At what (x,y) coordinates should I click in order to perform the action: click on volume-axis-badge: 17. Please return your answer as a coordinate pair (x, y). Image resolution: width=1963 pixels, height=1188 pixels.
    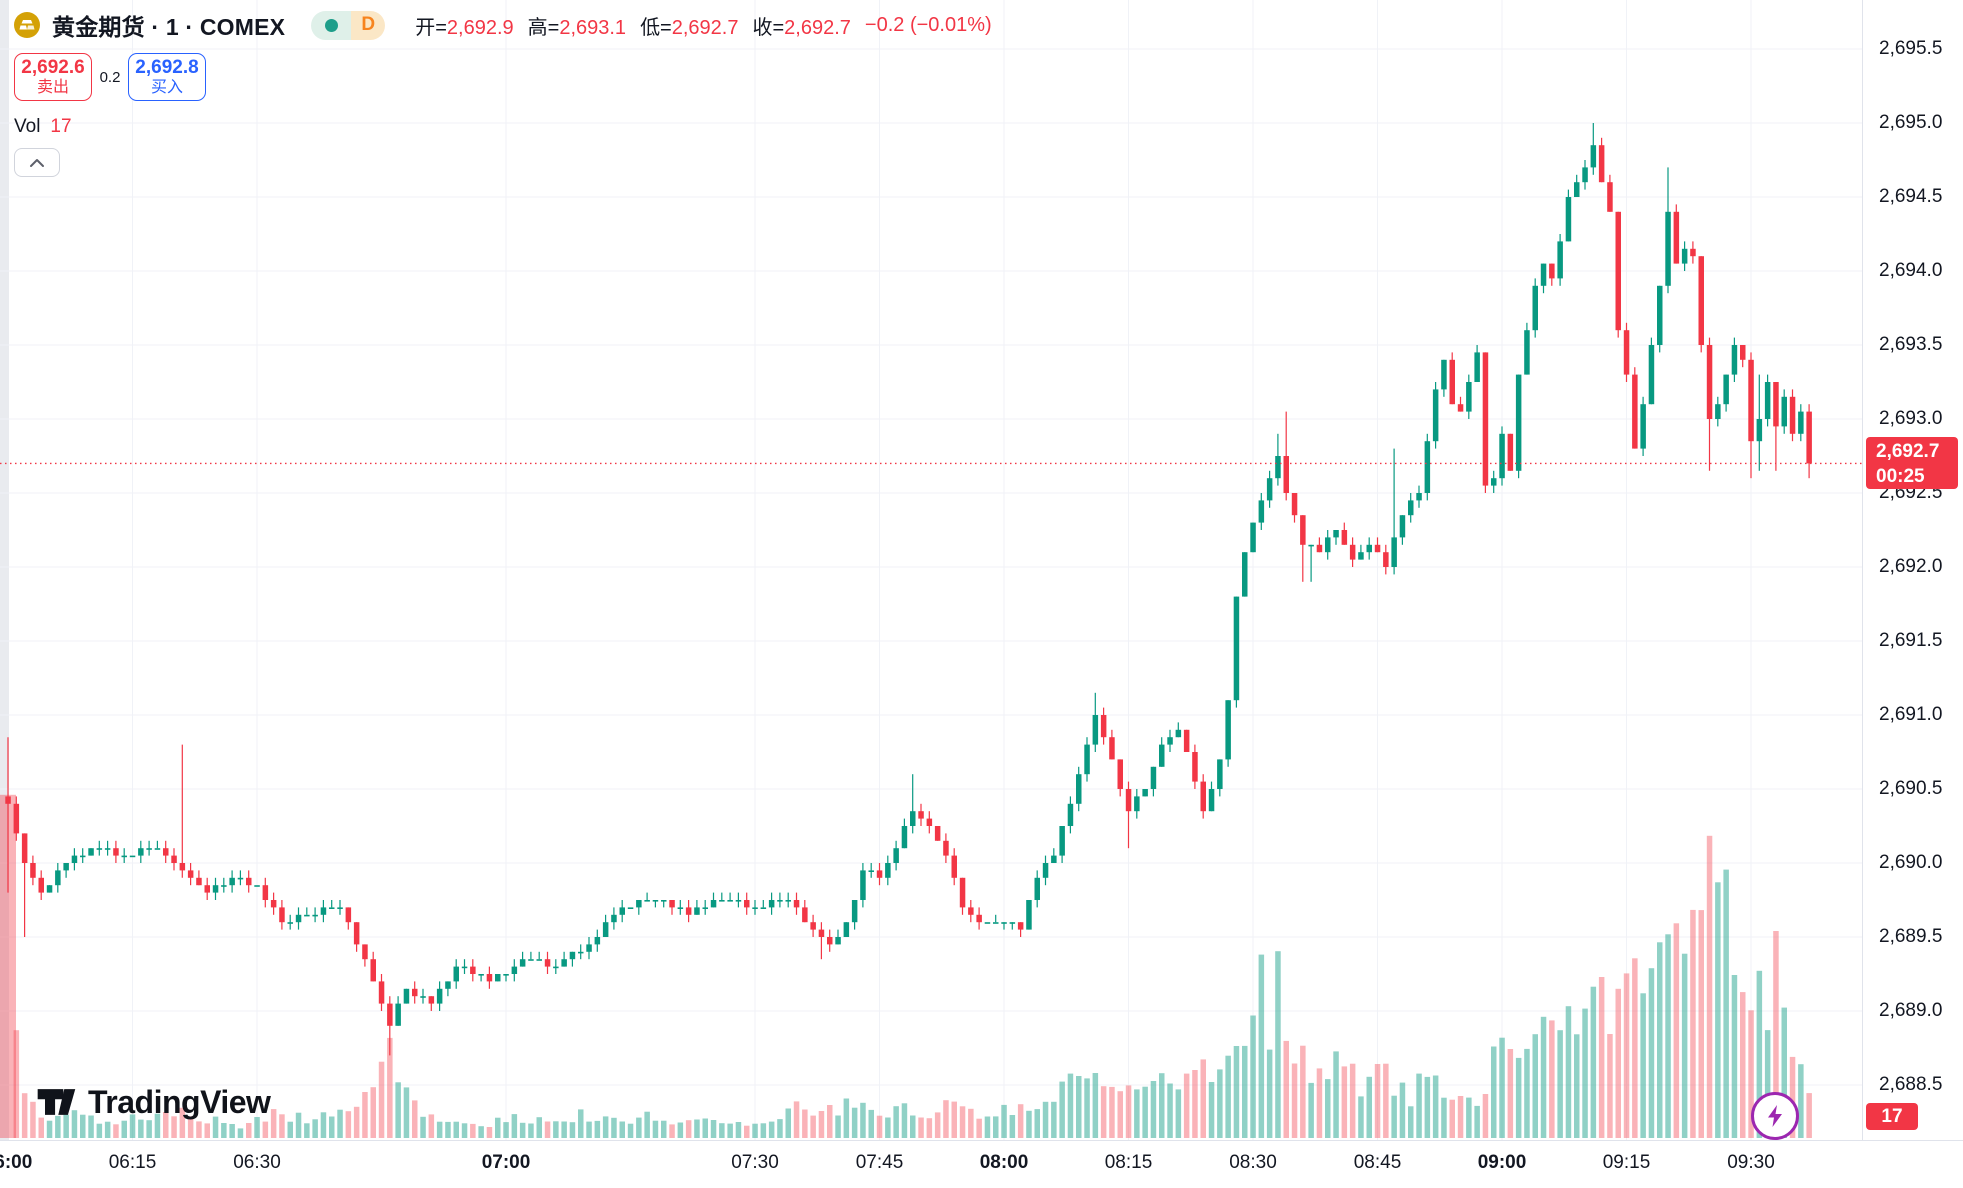
    Looking at the image, I should click on (1892, 1116).